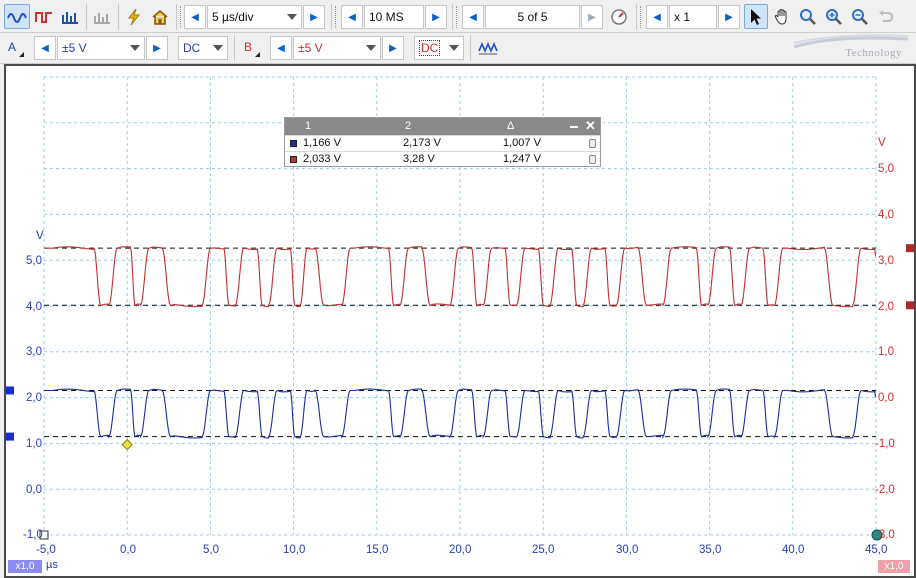 This screenshot has height=578, width=916. I want to click on timebase-increase-button: ▶, so click(314, 17).